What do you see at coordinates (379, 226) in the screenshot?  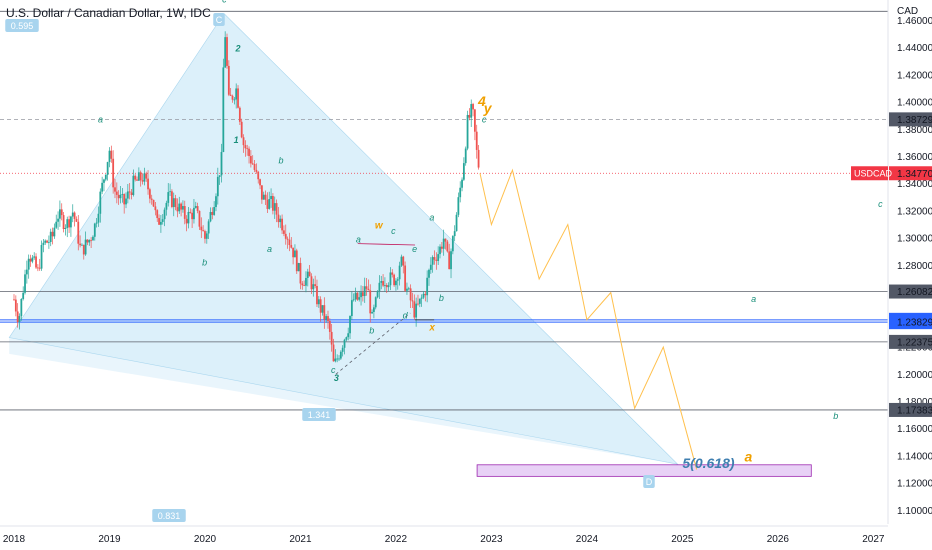 I see `orange-label-2: w` at bounding box center [379, 226].